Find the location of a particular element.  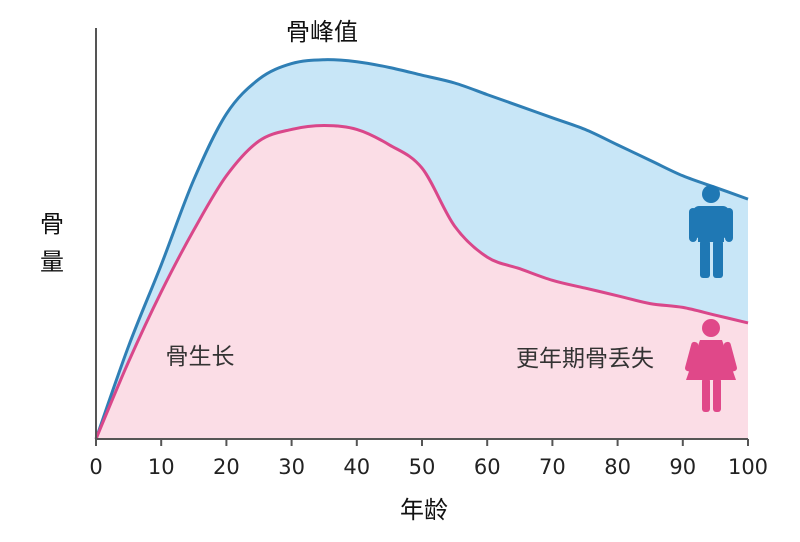

y-axis-label: 骨量 is located at coordinates (52, 243).